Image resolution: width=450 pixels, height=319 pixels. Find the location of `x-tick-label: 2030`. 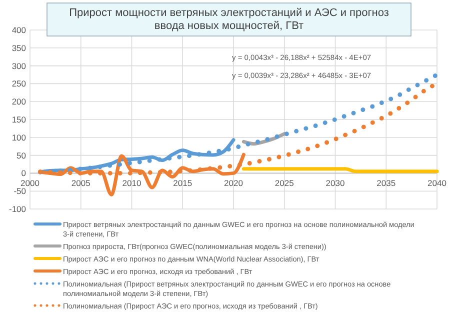

x-tick-label: 2030 is located at coordinates (335, 183).